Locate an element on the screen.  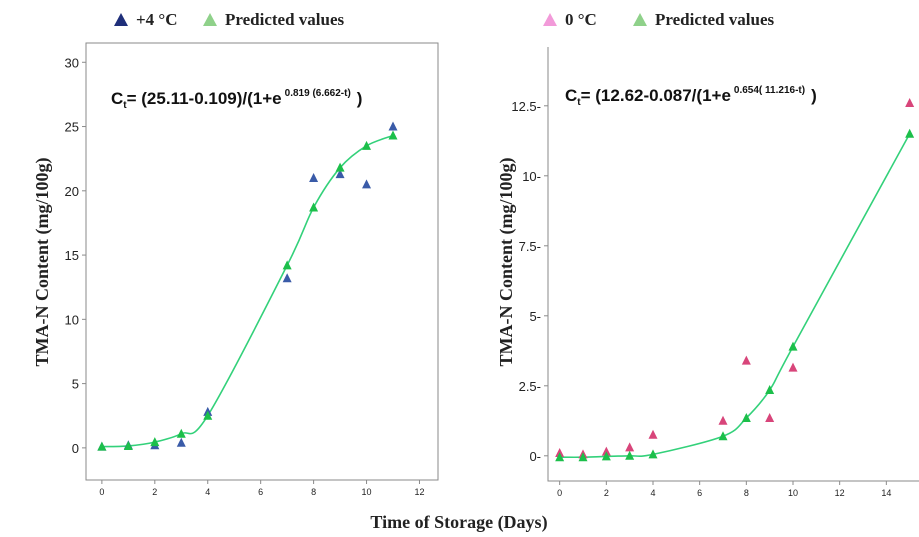
equation-exponent: 0.819 (6.662-t) is located at coordinates (318, 93).